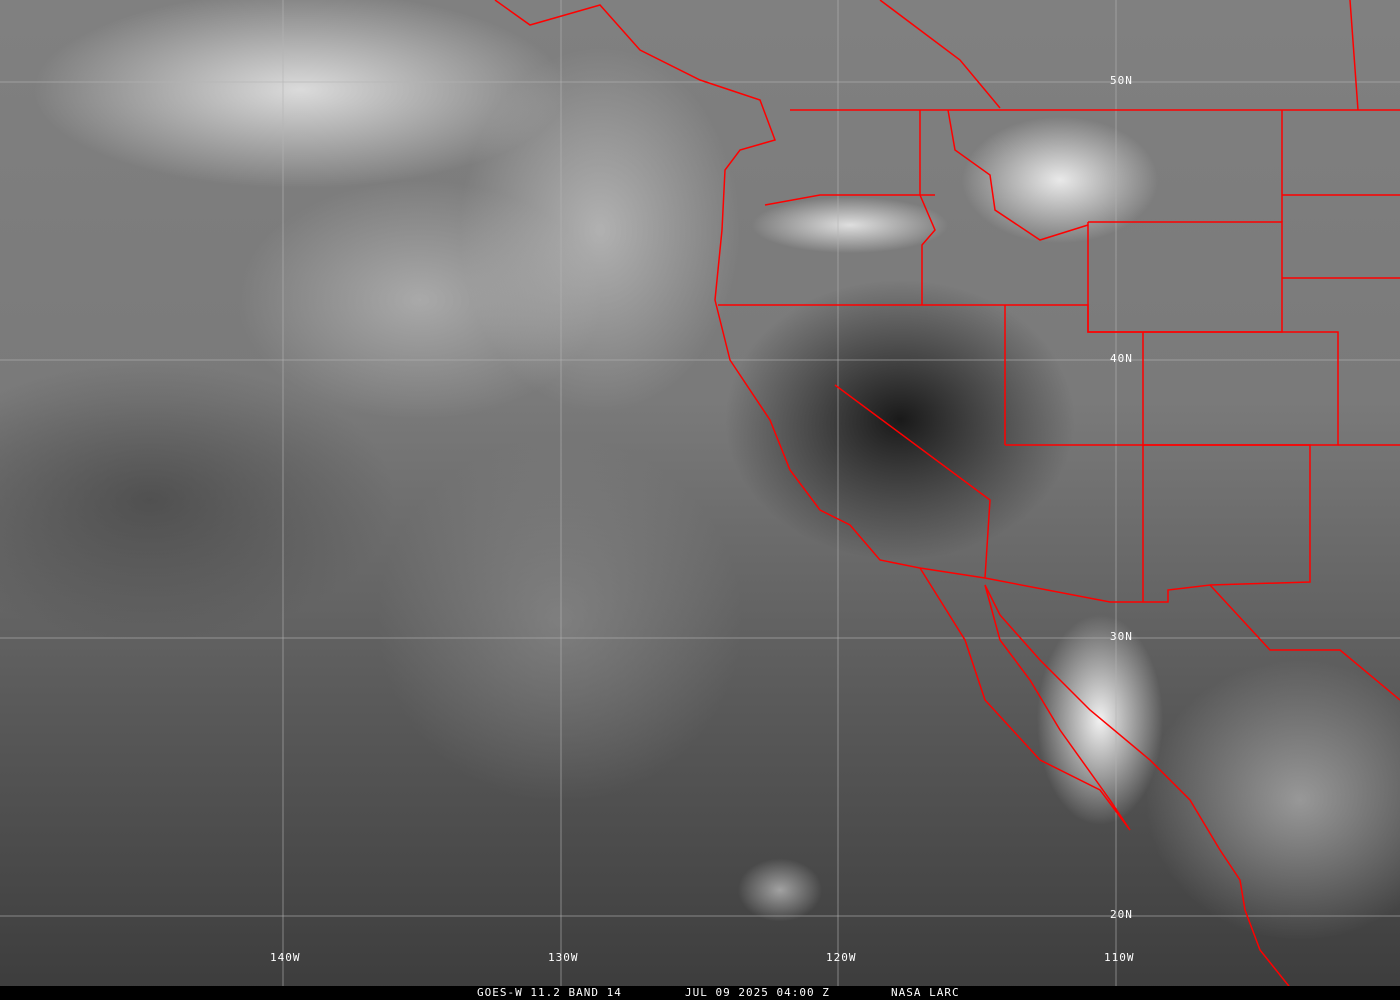 Image resolution: width=1400 pixels, height=1000 pixels. I want to click on california-nevada-border, so click(912, 481).